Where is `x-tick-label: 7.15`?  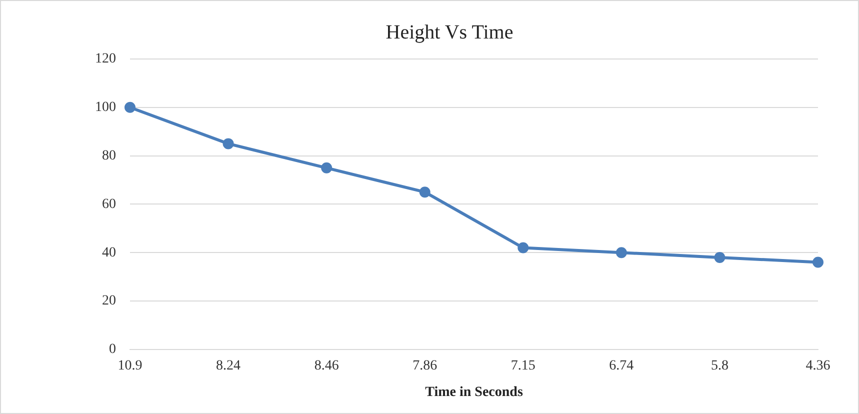
x-tick-label: 7.15 is located at coordinates (523, 366).